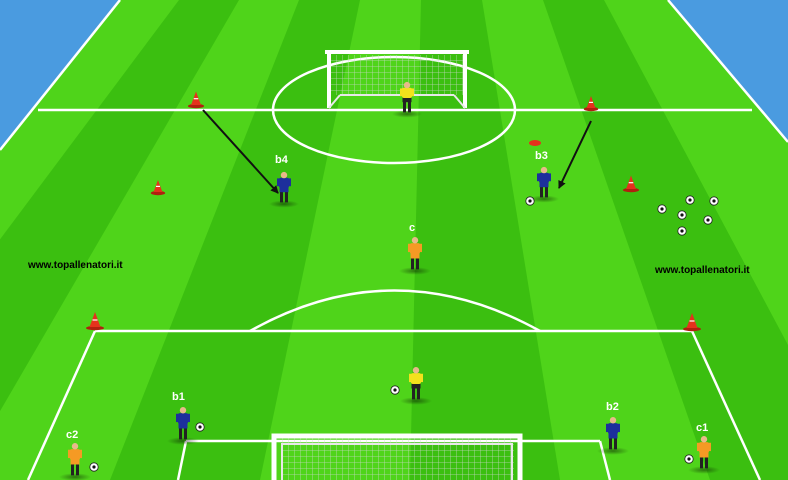 This screenshot has width=788, height=480. I want to click on player-c1, so click(704, 455).